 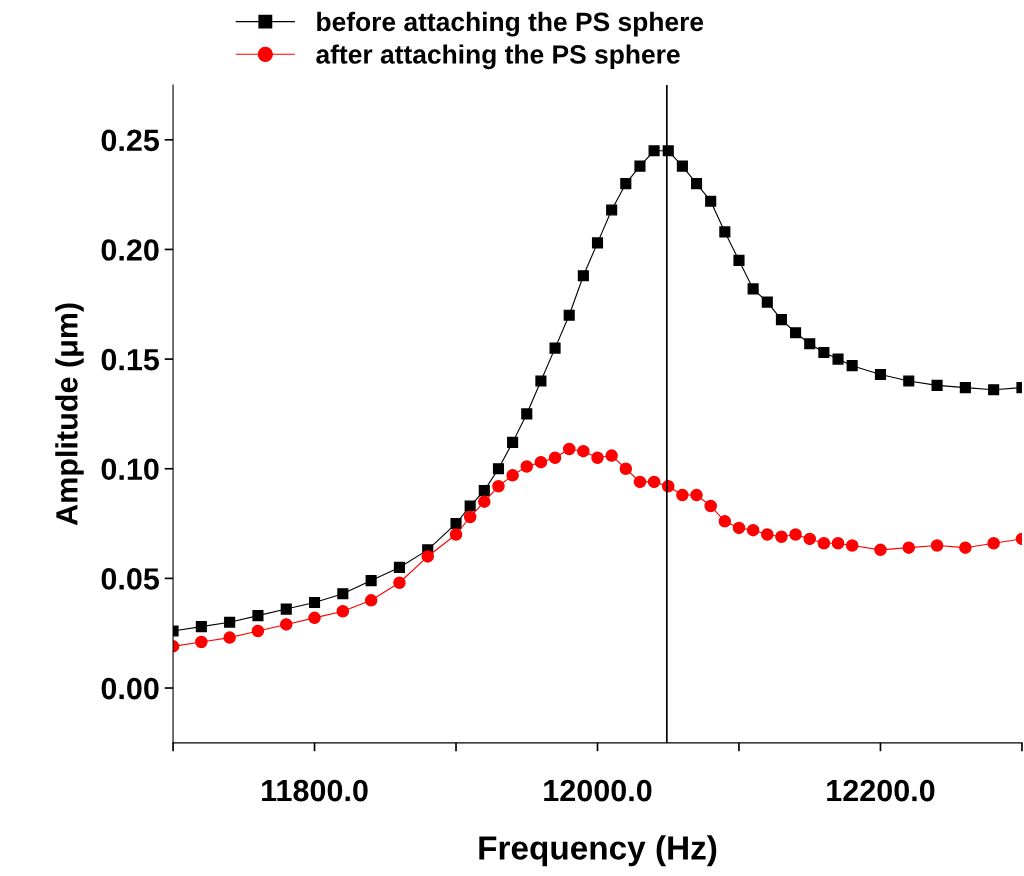 What do you see at coordinates (881, 790) in the screenshot?
I see `x-tick-label: 12200.0` at bounding box center [881, 790].